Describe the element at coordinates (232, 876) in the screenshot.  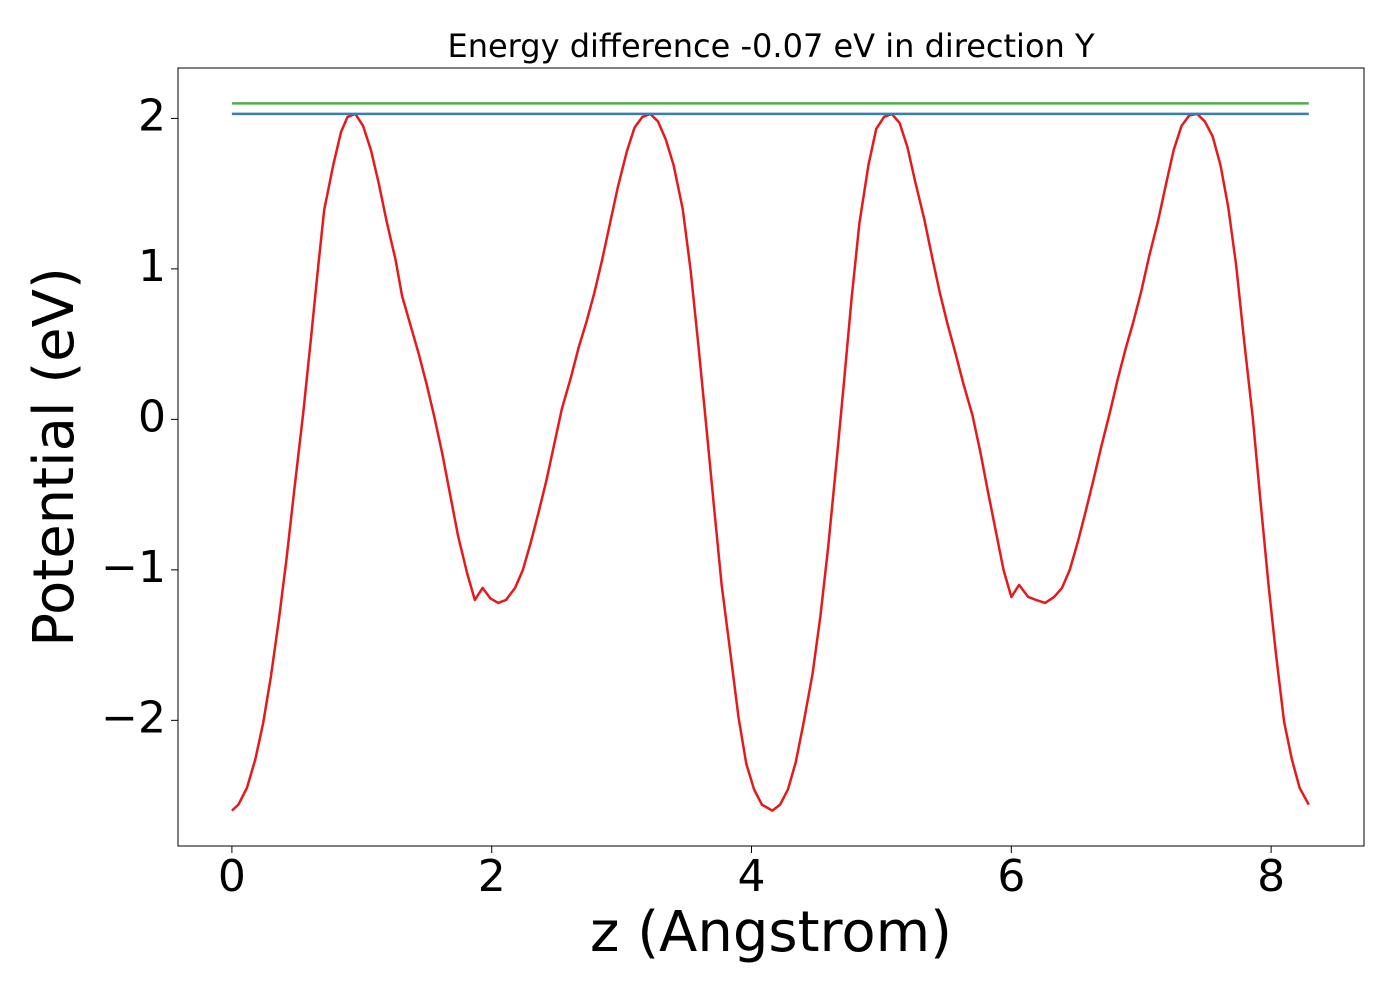
I see `x-tick-label: 0` at that location.